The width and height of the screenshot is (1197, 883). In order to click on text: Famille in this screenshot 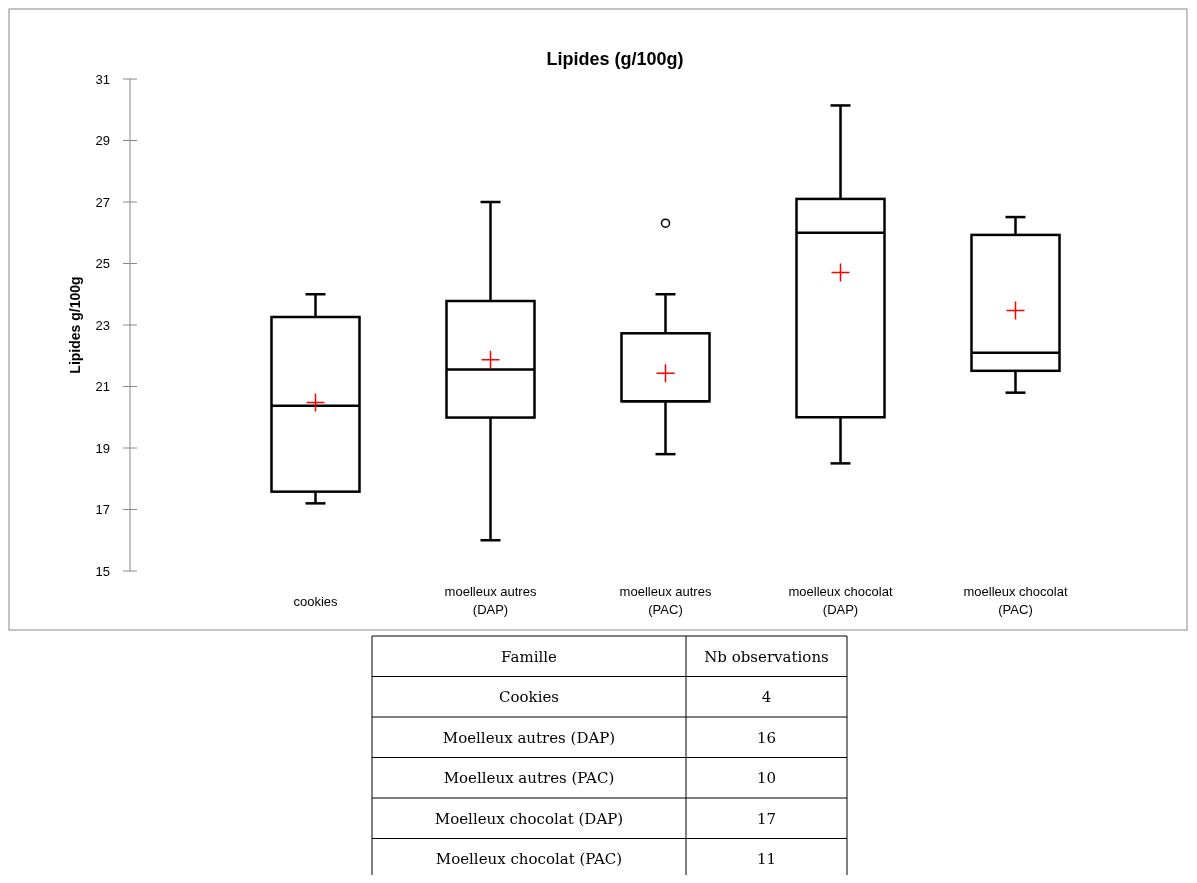, I will do `click(529, 656)`.